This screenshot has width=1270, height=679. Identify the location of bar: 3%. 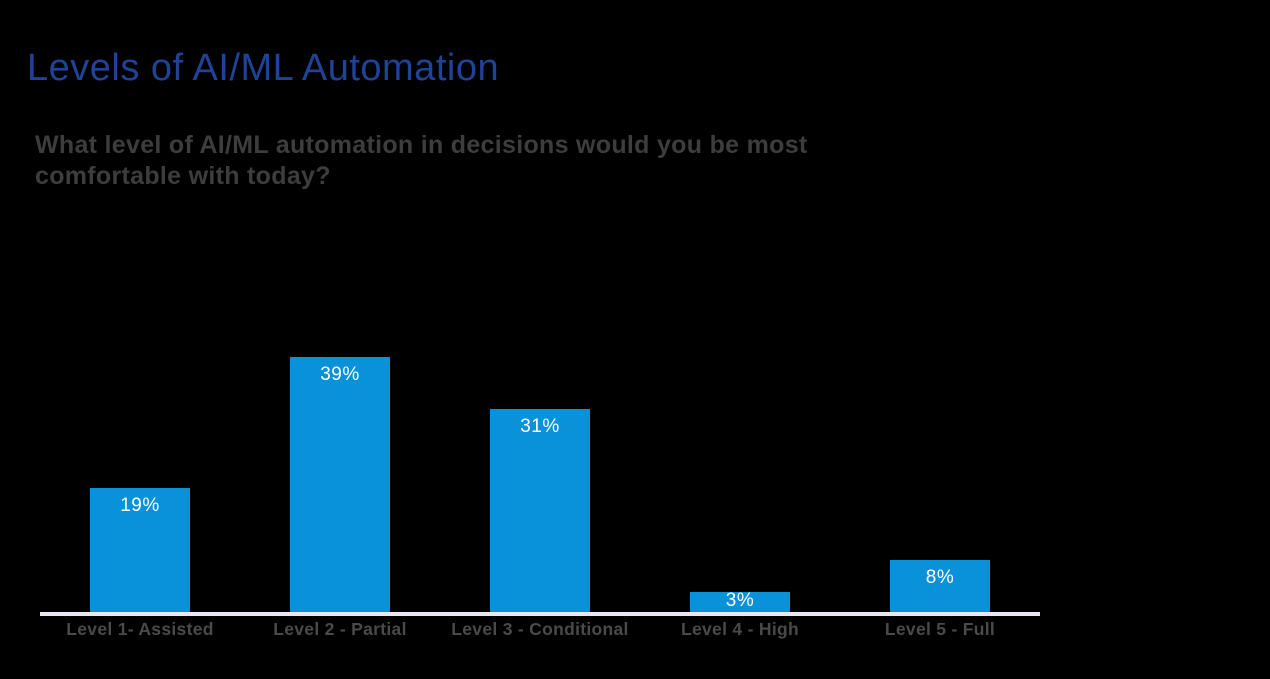
(740, 601).